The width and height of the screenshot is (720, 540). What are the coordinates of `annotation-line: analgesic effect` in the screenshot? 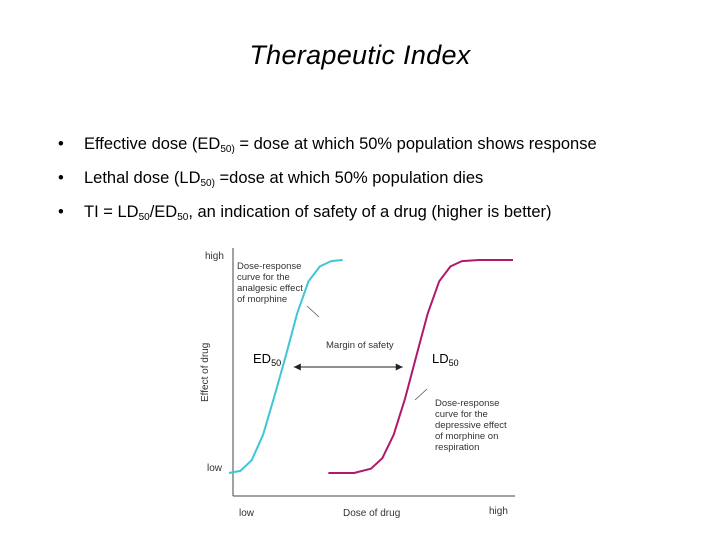 It's located at (270, 288).